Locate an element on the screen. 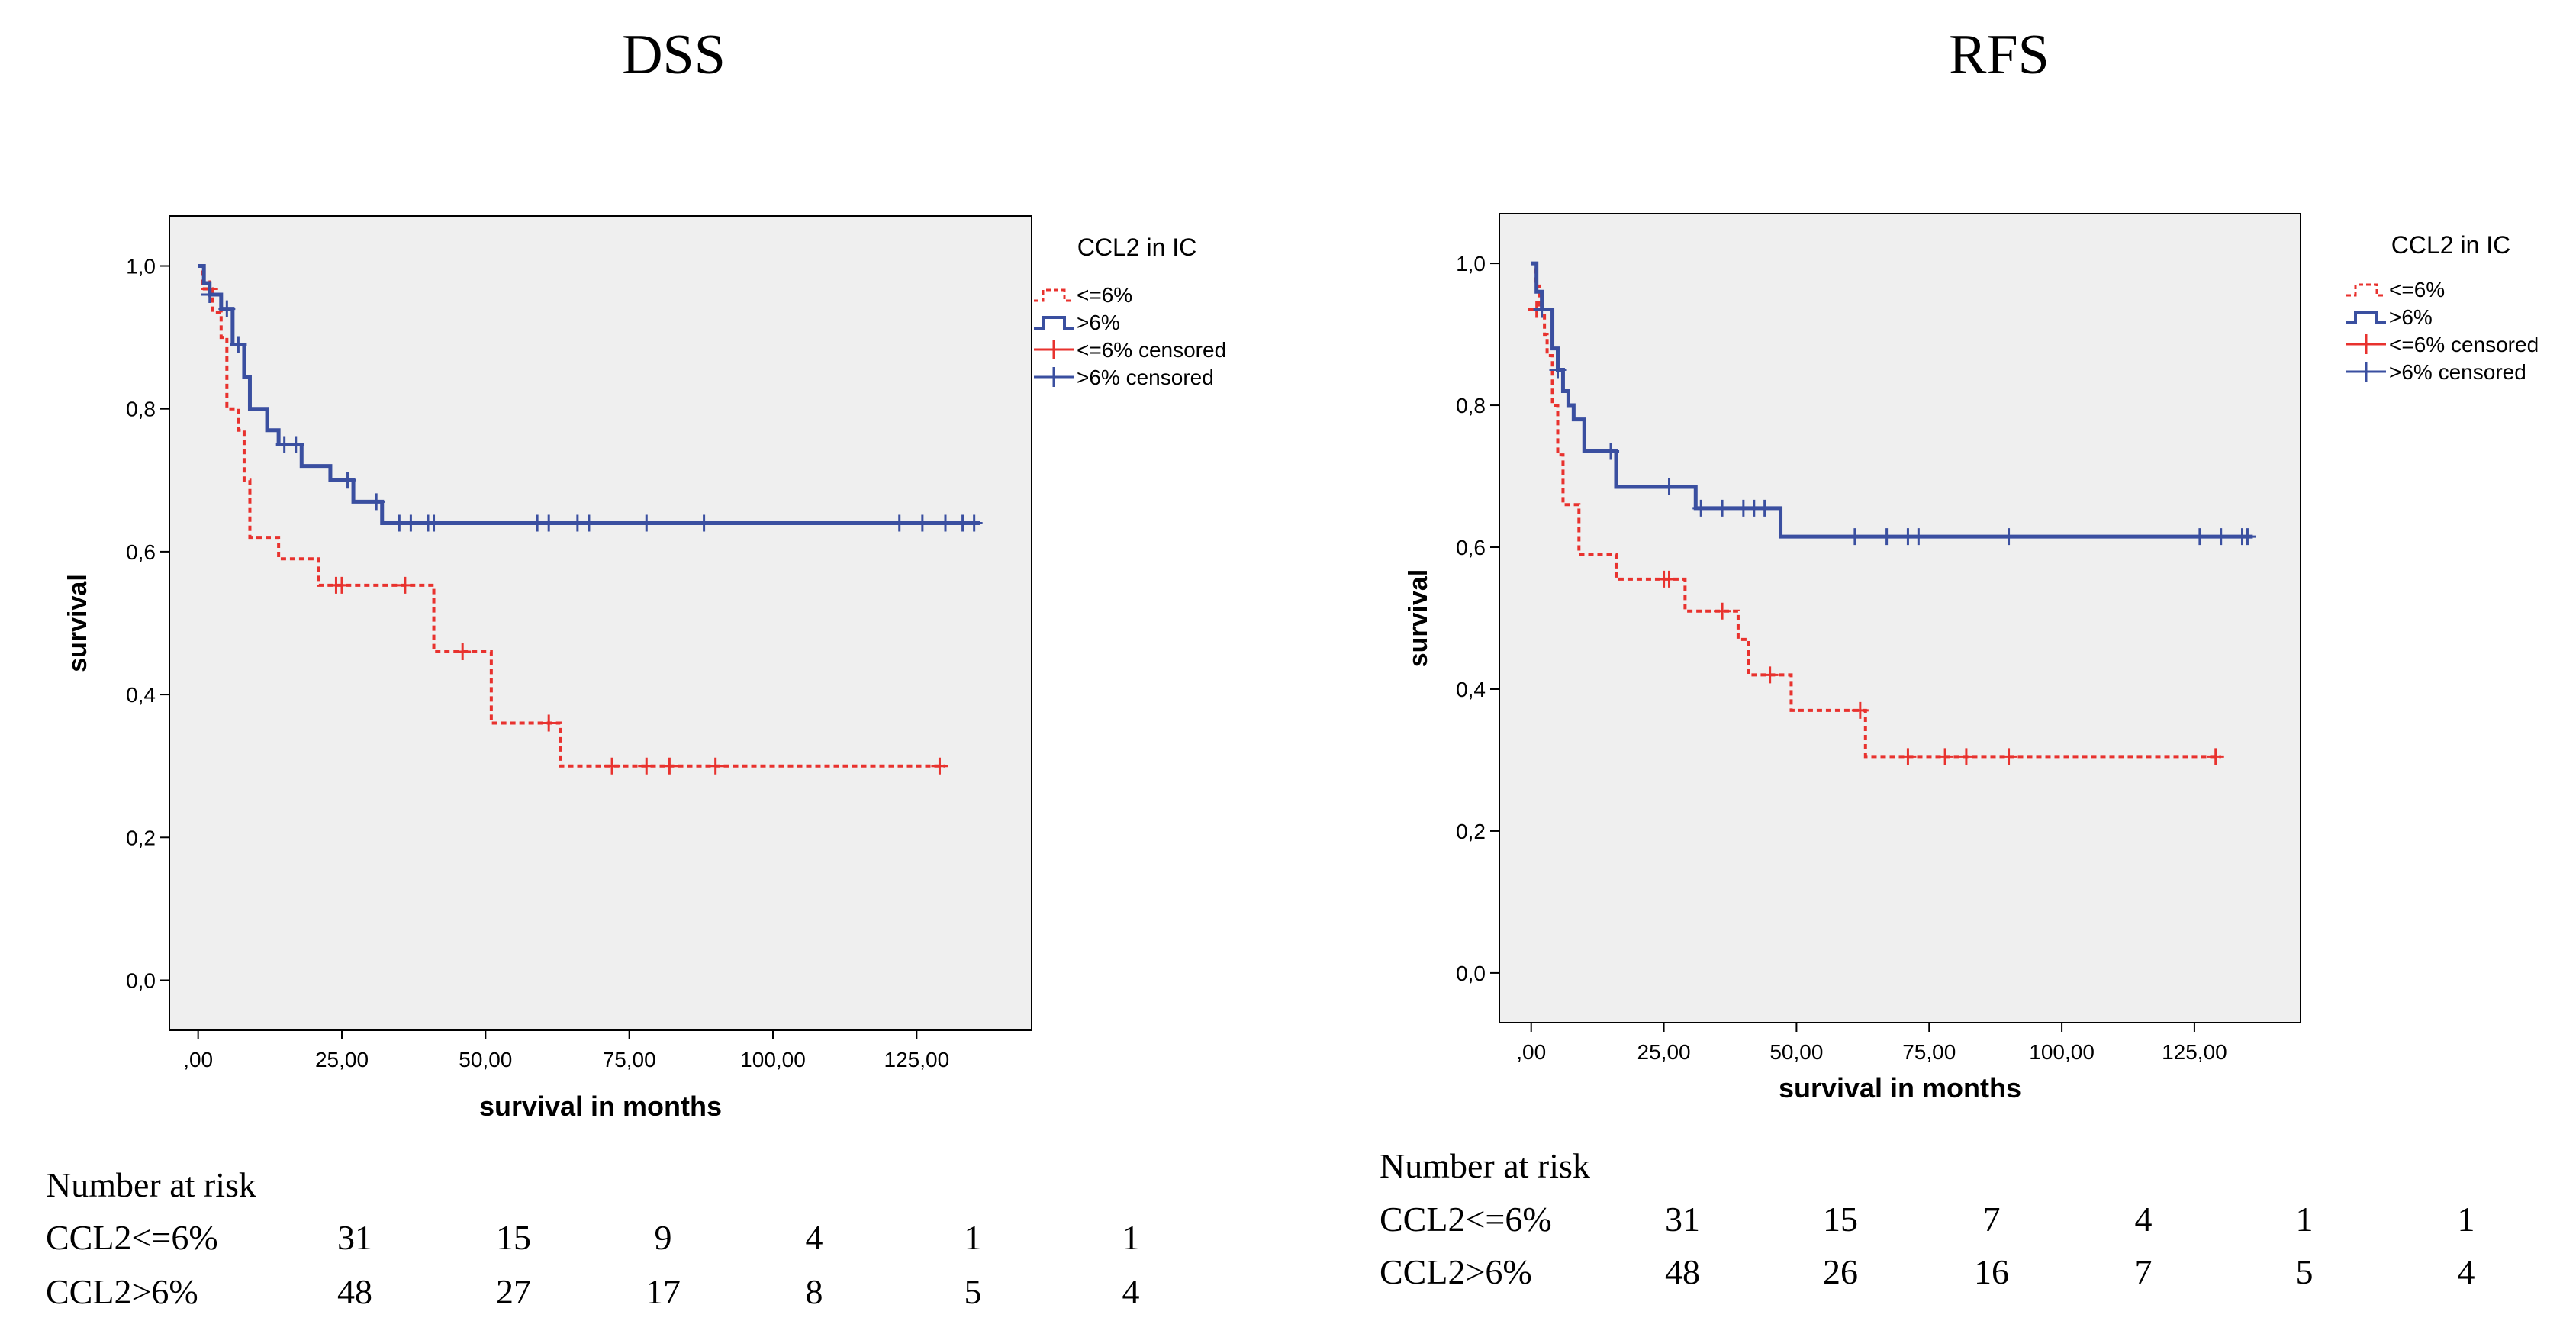 This screenshot has height=1334, width=2576. x-tick-label: 25,00 is located at coordinates (1664, 1052).